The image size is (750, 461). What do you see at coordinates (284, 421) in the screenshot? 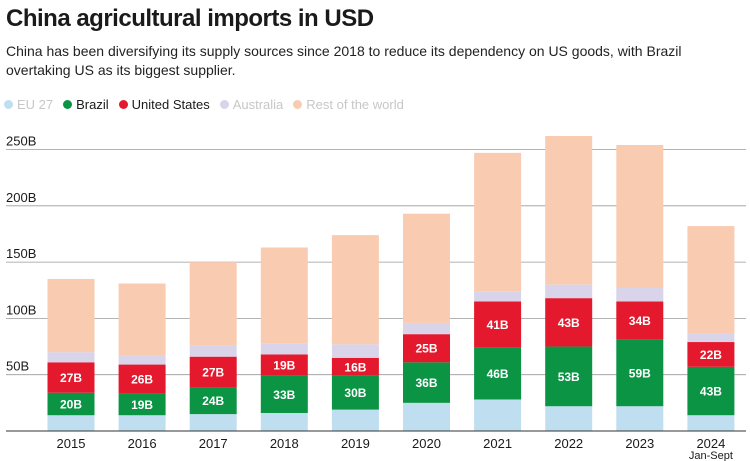
I see `bar-segment-eu-27-2018` at bounding box center [284, 421].